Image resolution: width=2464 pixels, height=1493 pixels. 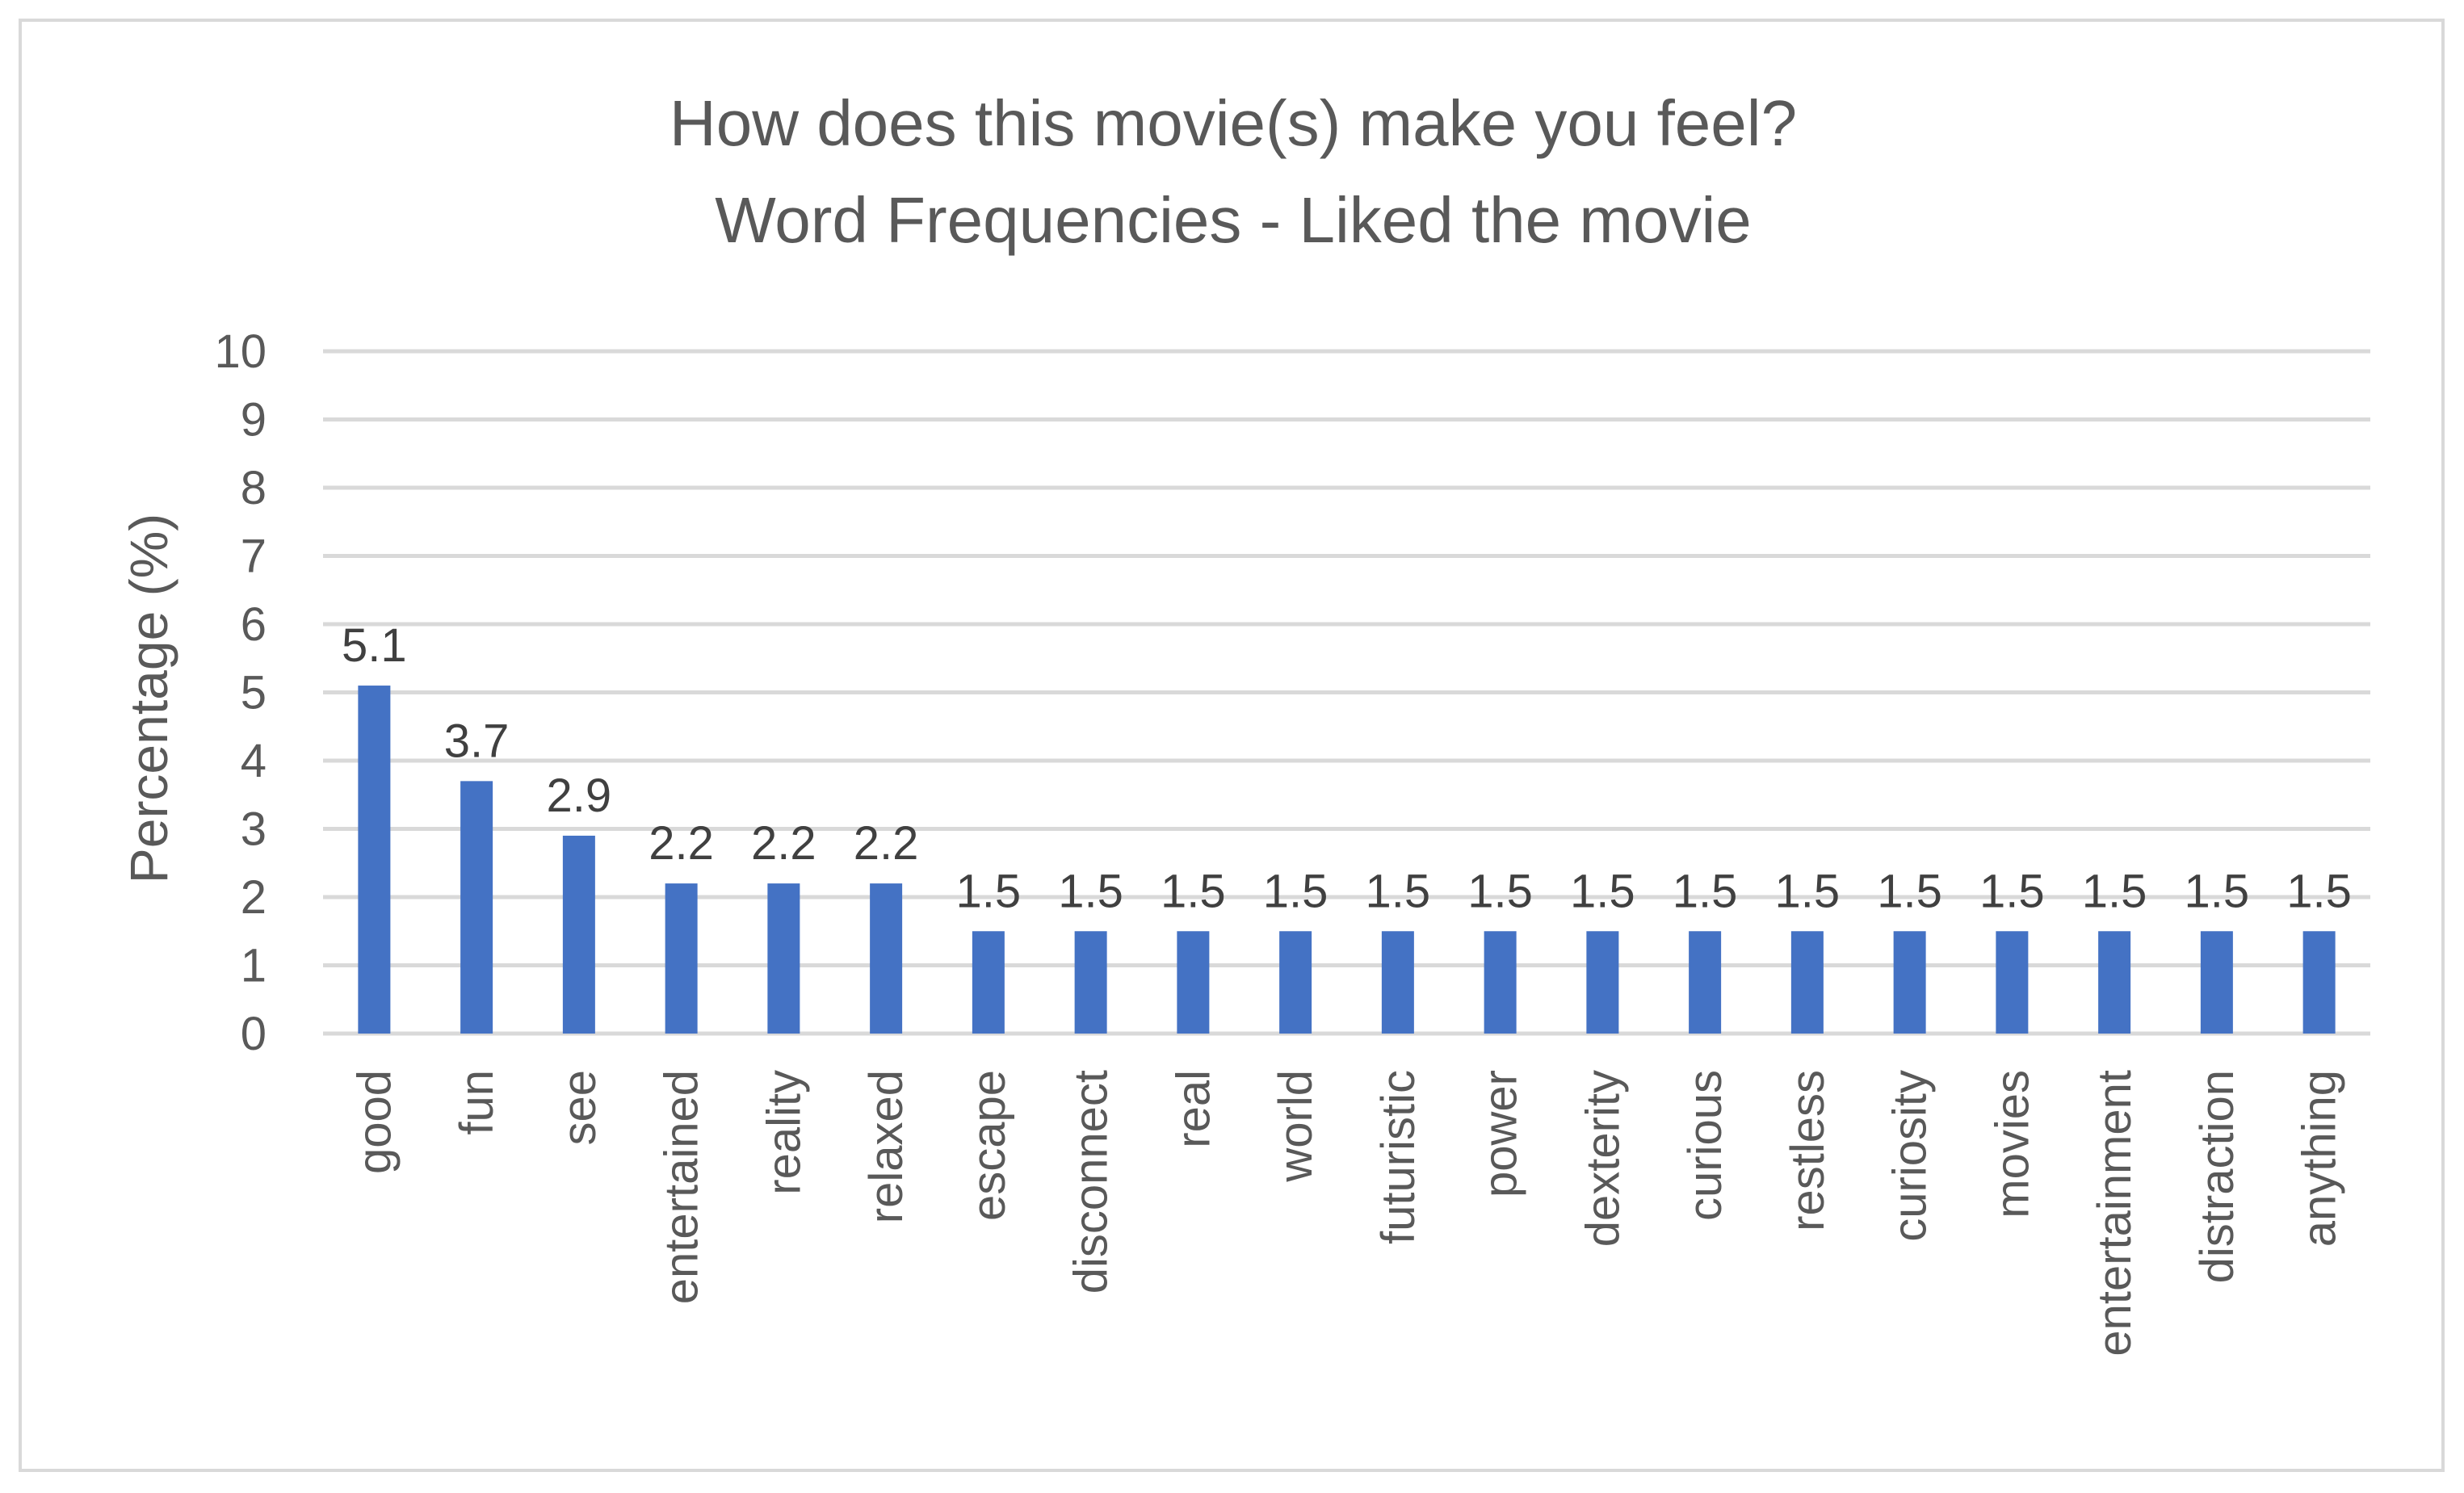 What do you see at coordinates (1706, 1145) in the screenshot?
I see `x-tick-label-curious: curious` at bounding box center [1706, 1145].